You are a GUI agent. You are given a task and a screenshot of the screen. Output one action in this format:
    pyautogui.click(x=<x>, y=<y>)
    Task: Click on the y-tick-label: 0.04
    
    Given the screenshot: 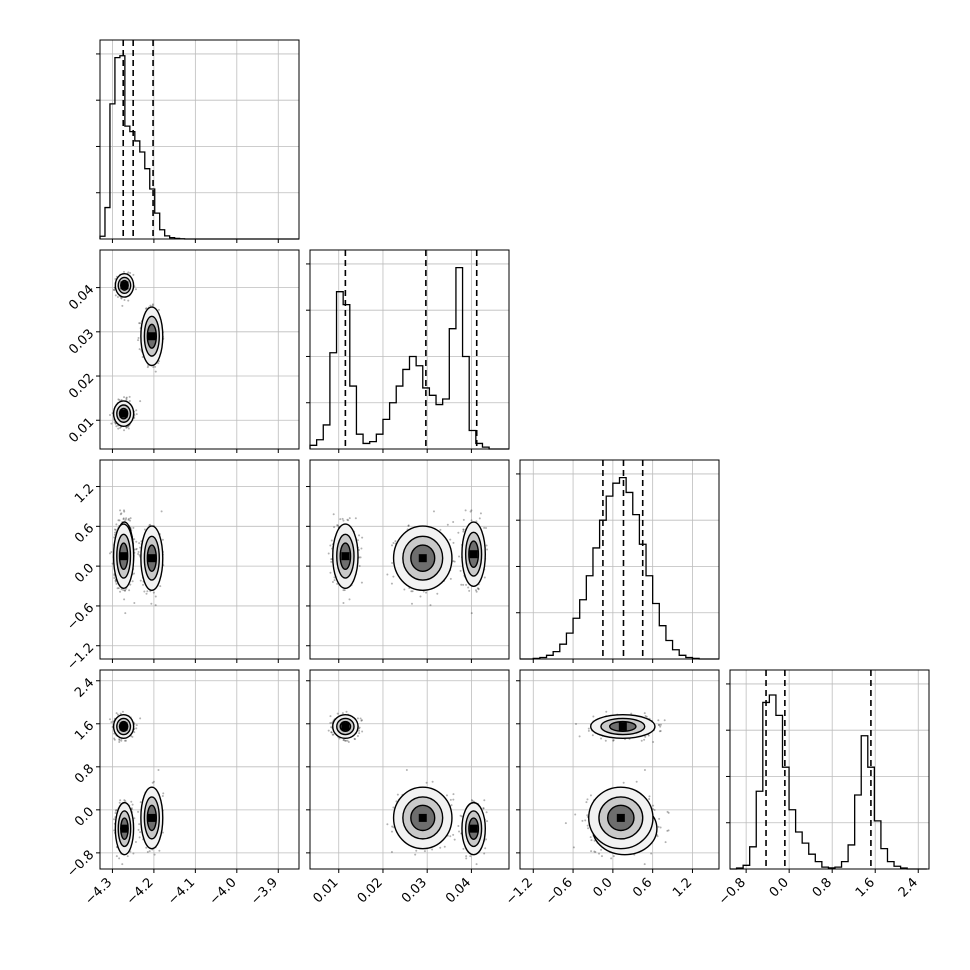 What is the action you would take?
    pyautogui.click(x=81, y=297)
    